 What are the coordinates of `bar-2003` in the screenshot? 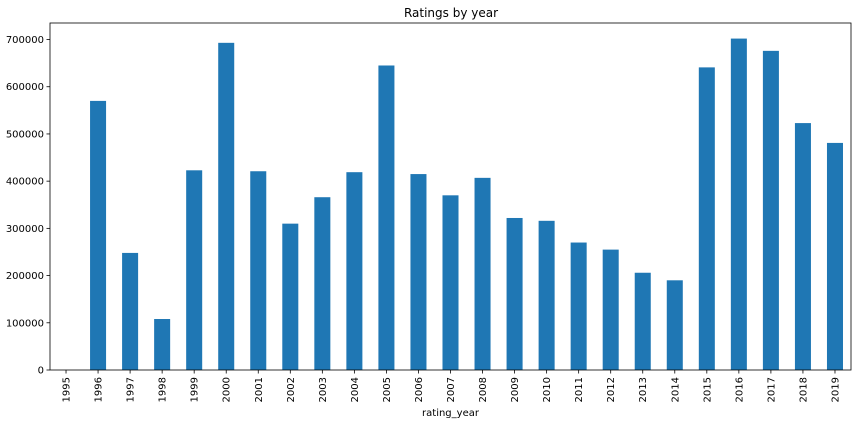 It's located at (322, 283).